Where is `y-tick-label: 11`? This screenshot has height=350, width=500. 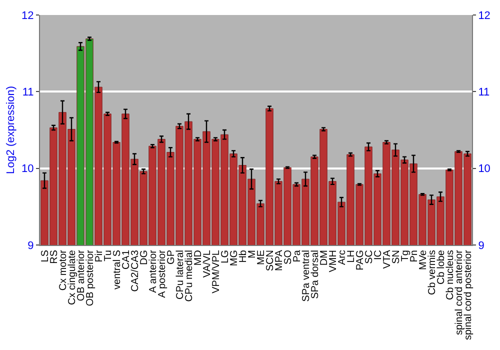
y-tick-label: 11 is located at coordinates (28, 92).